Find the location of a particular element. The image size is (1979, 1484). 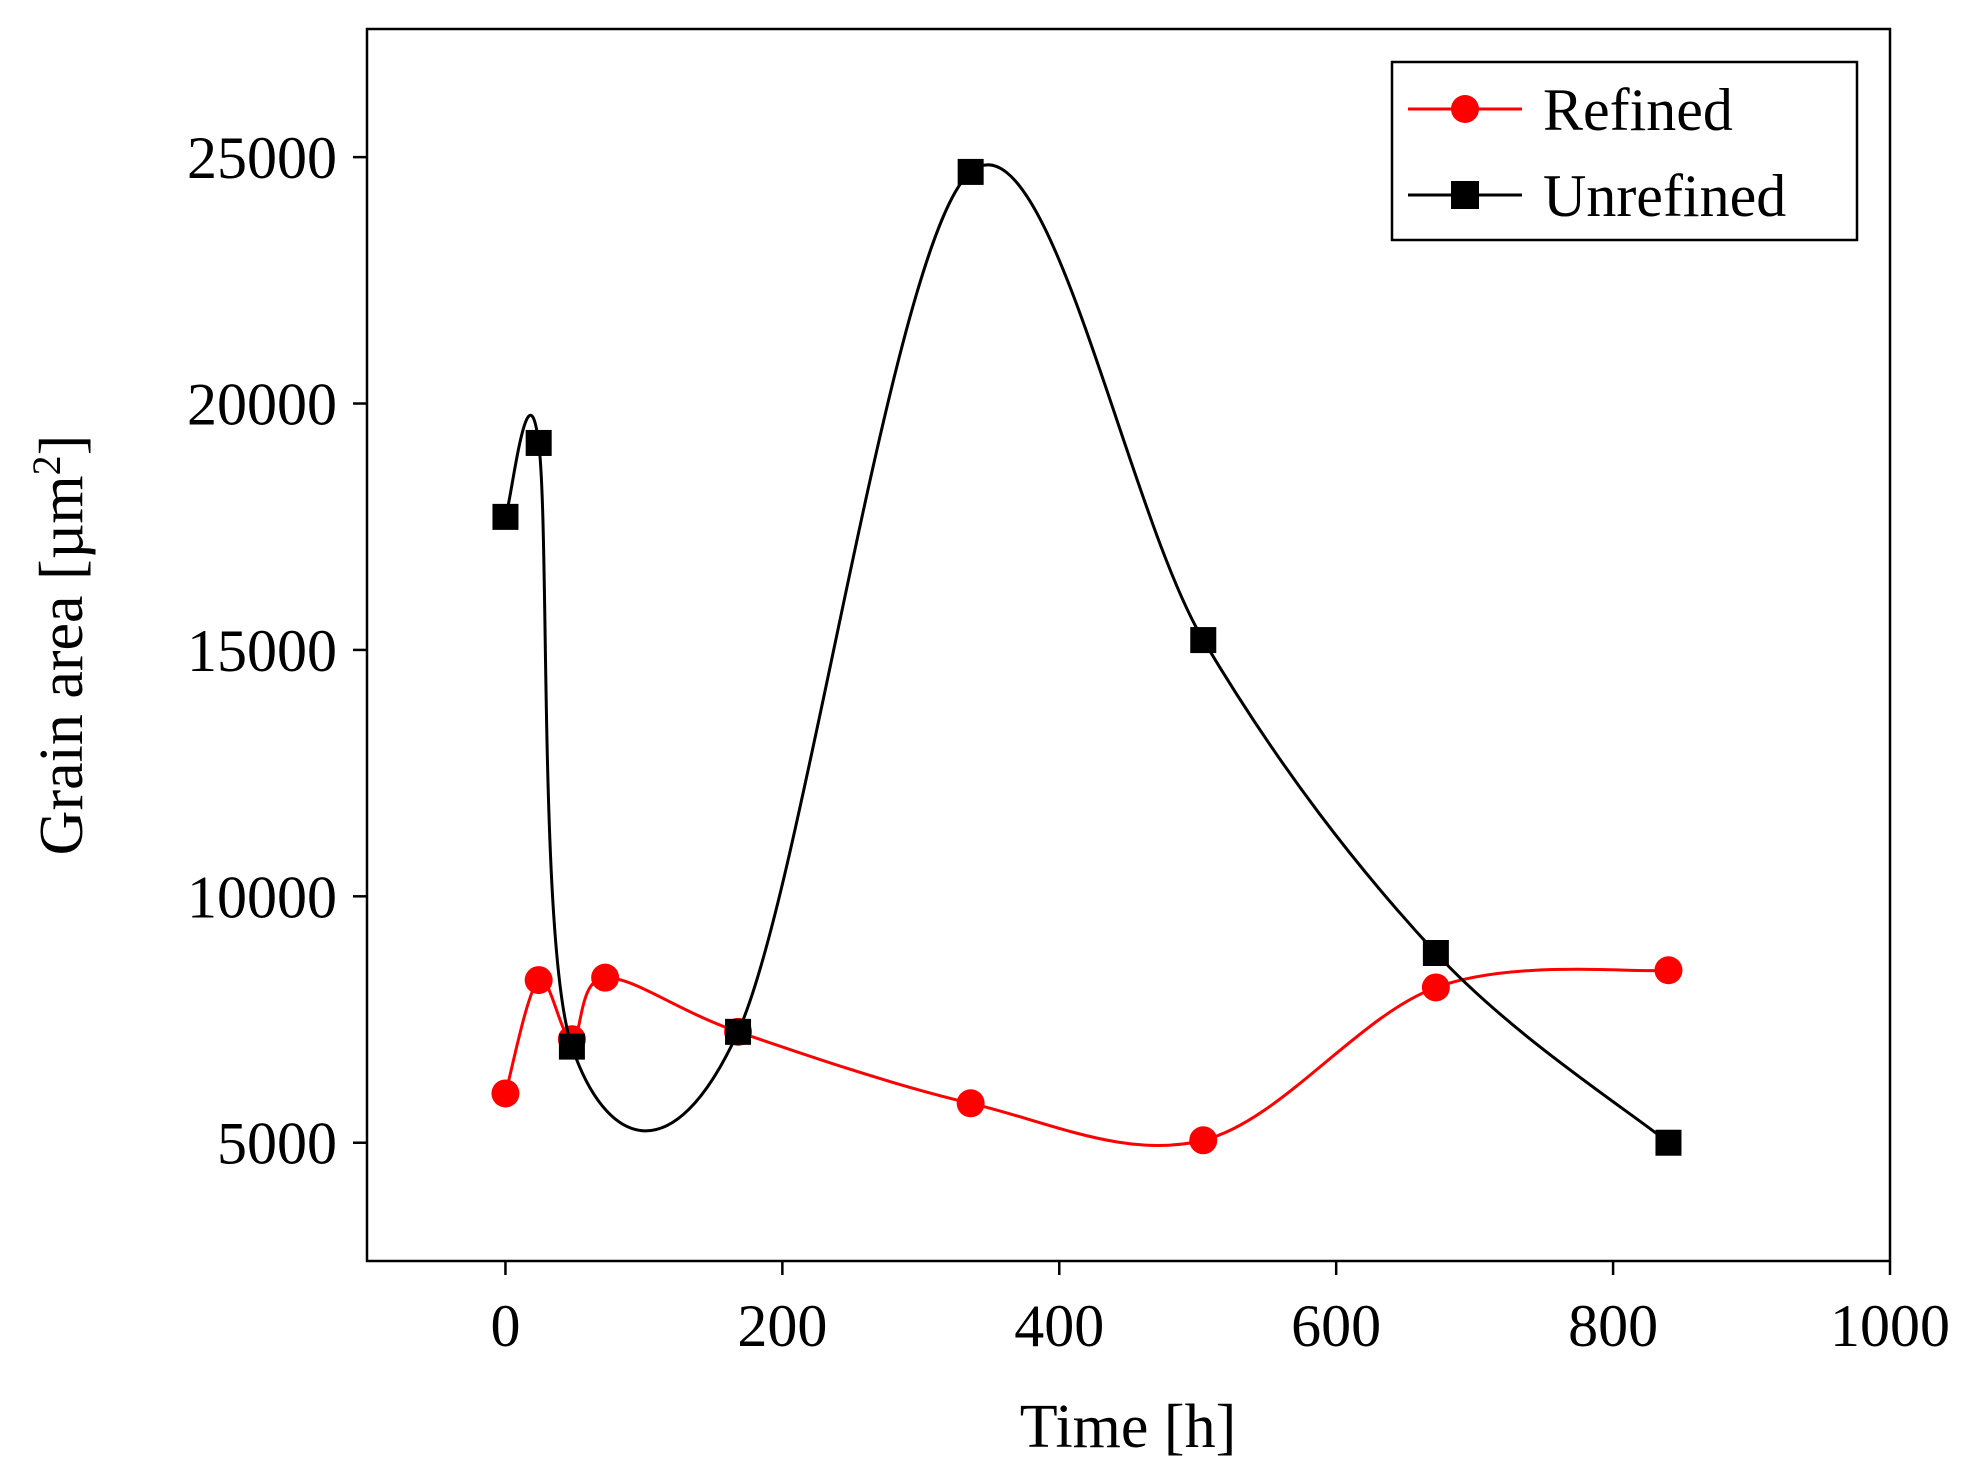

x-axis: 0 200 400 600 800 1000 is located at coordinates (1220, 1310).